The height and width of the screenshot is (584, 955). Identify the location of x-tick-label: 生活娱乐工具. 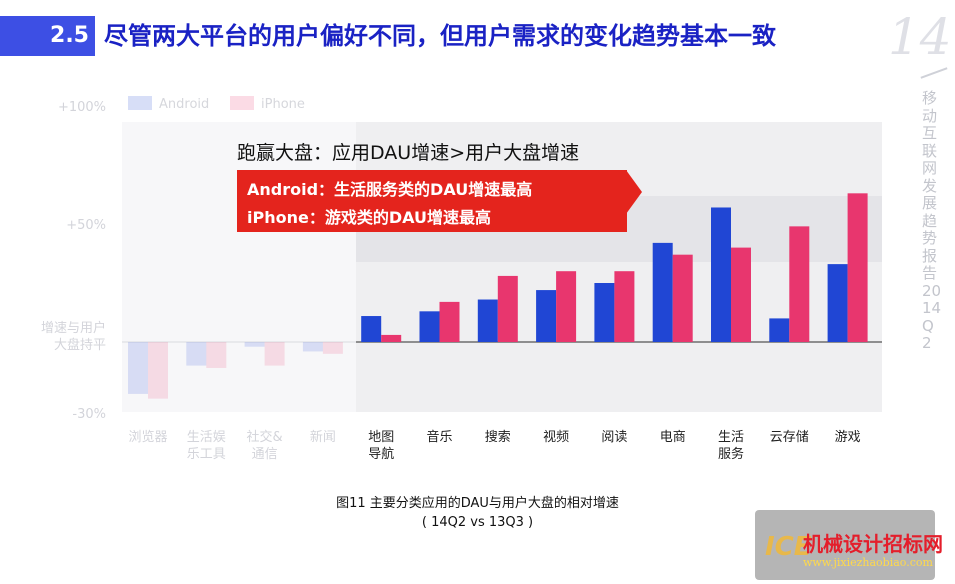
(206, 446).